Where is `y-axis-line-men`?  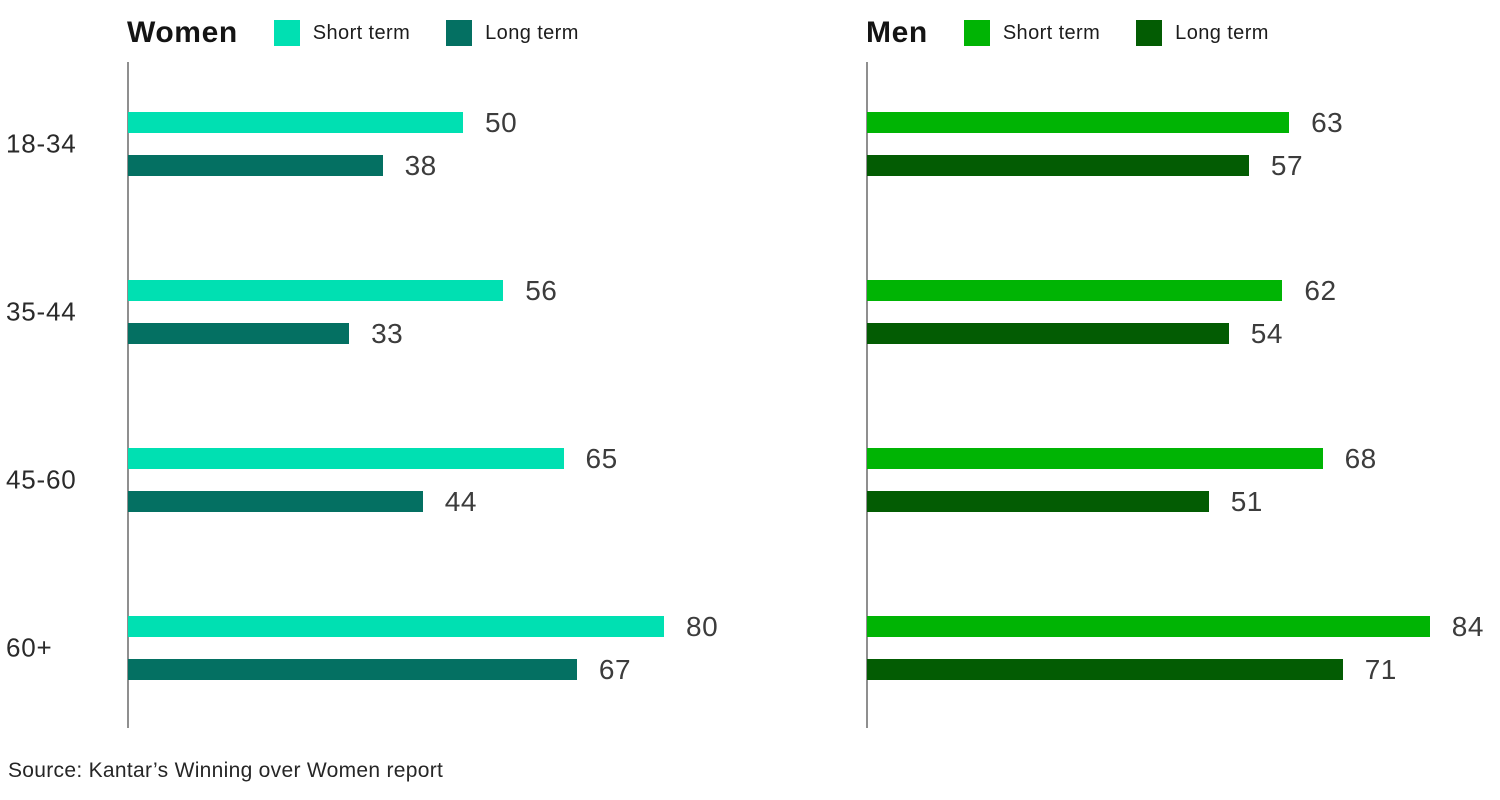
y-axis-line-men is located at coordinates (867, 395).